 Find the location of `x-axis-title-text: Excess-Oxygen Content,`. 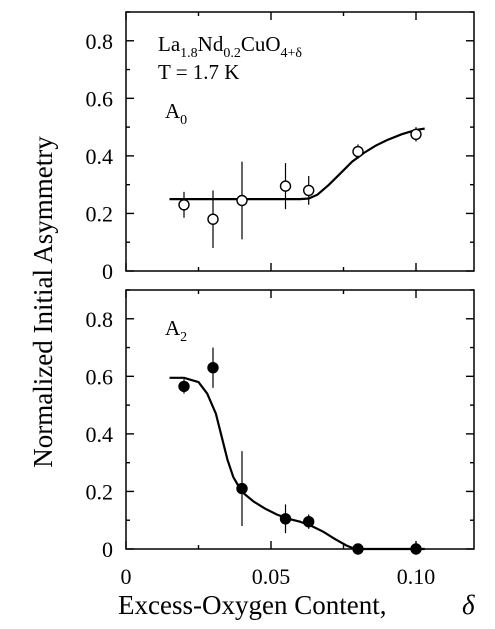

x-axis-title-text: Excess-Oxygen Content, is located at coordinates (252, 605).